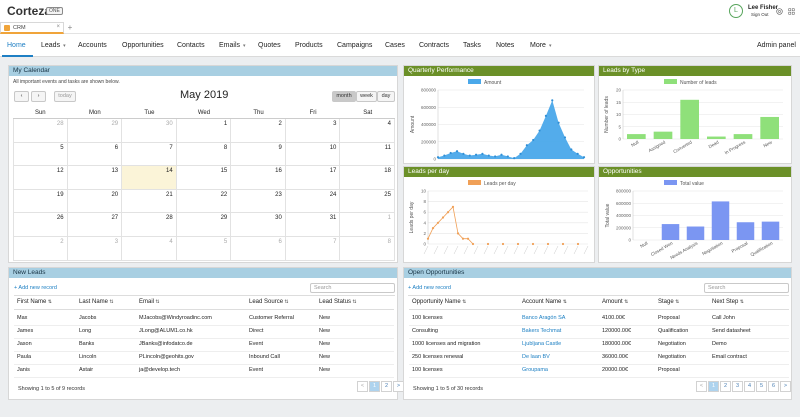  I want to click on calendar-day: 16, so click(258, 178).